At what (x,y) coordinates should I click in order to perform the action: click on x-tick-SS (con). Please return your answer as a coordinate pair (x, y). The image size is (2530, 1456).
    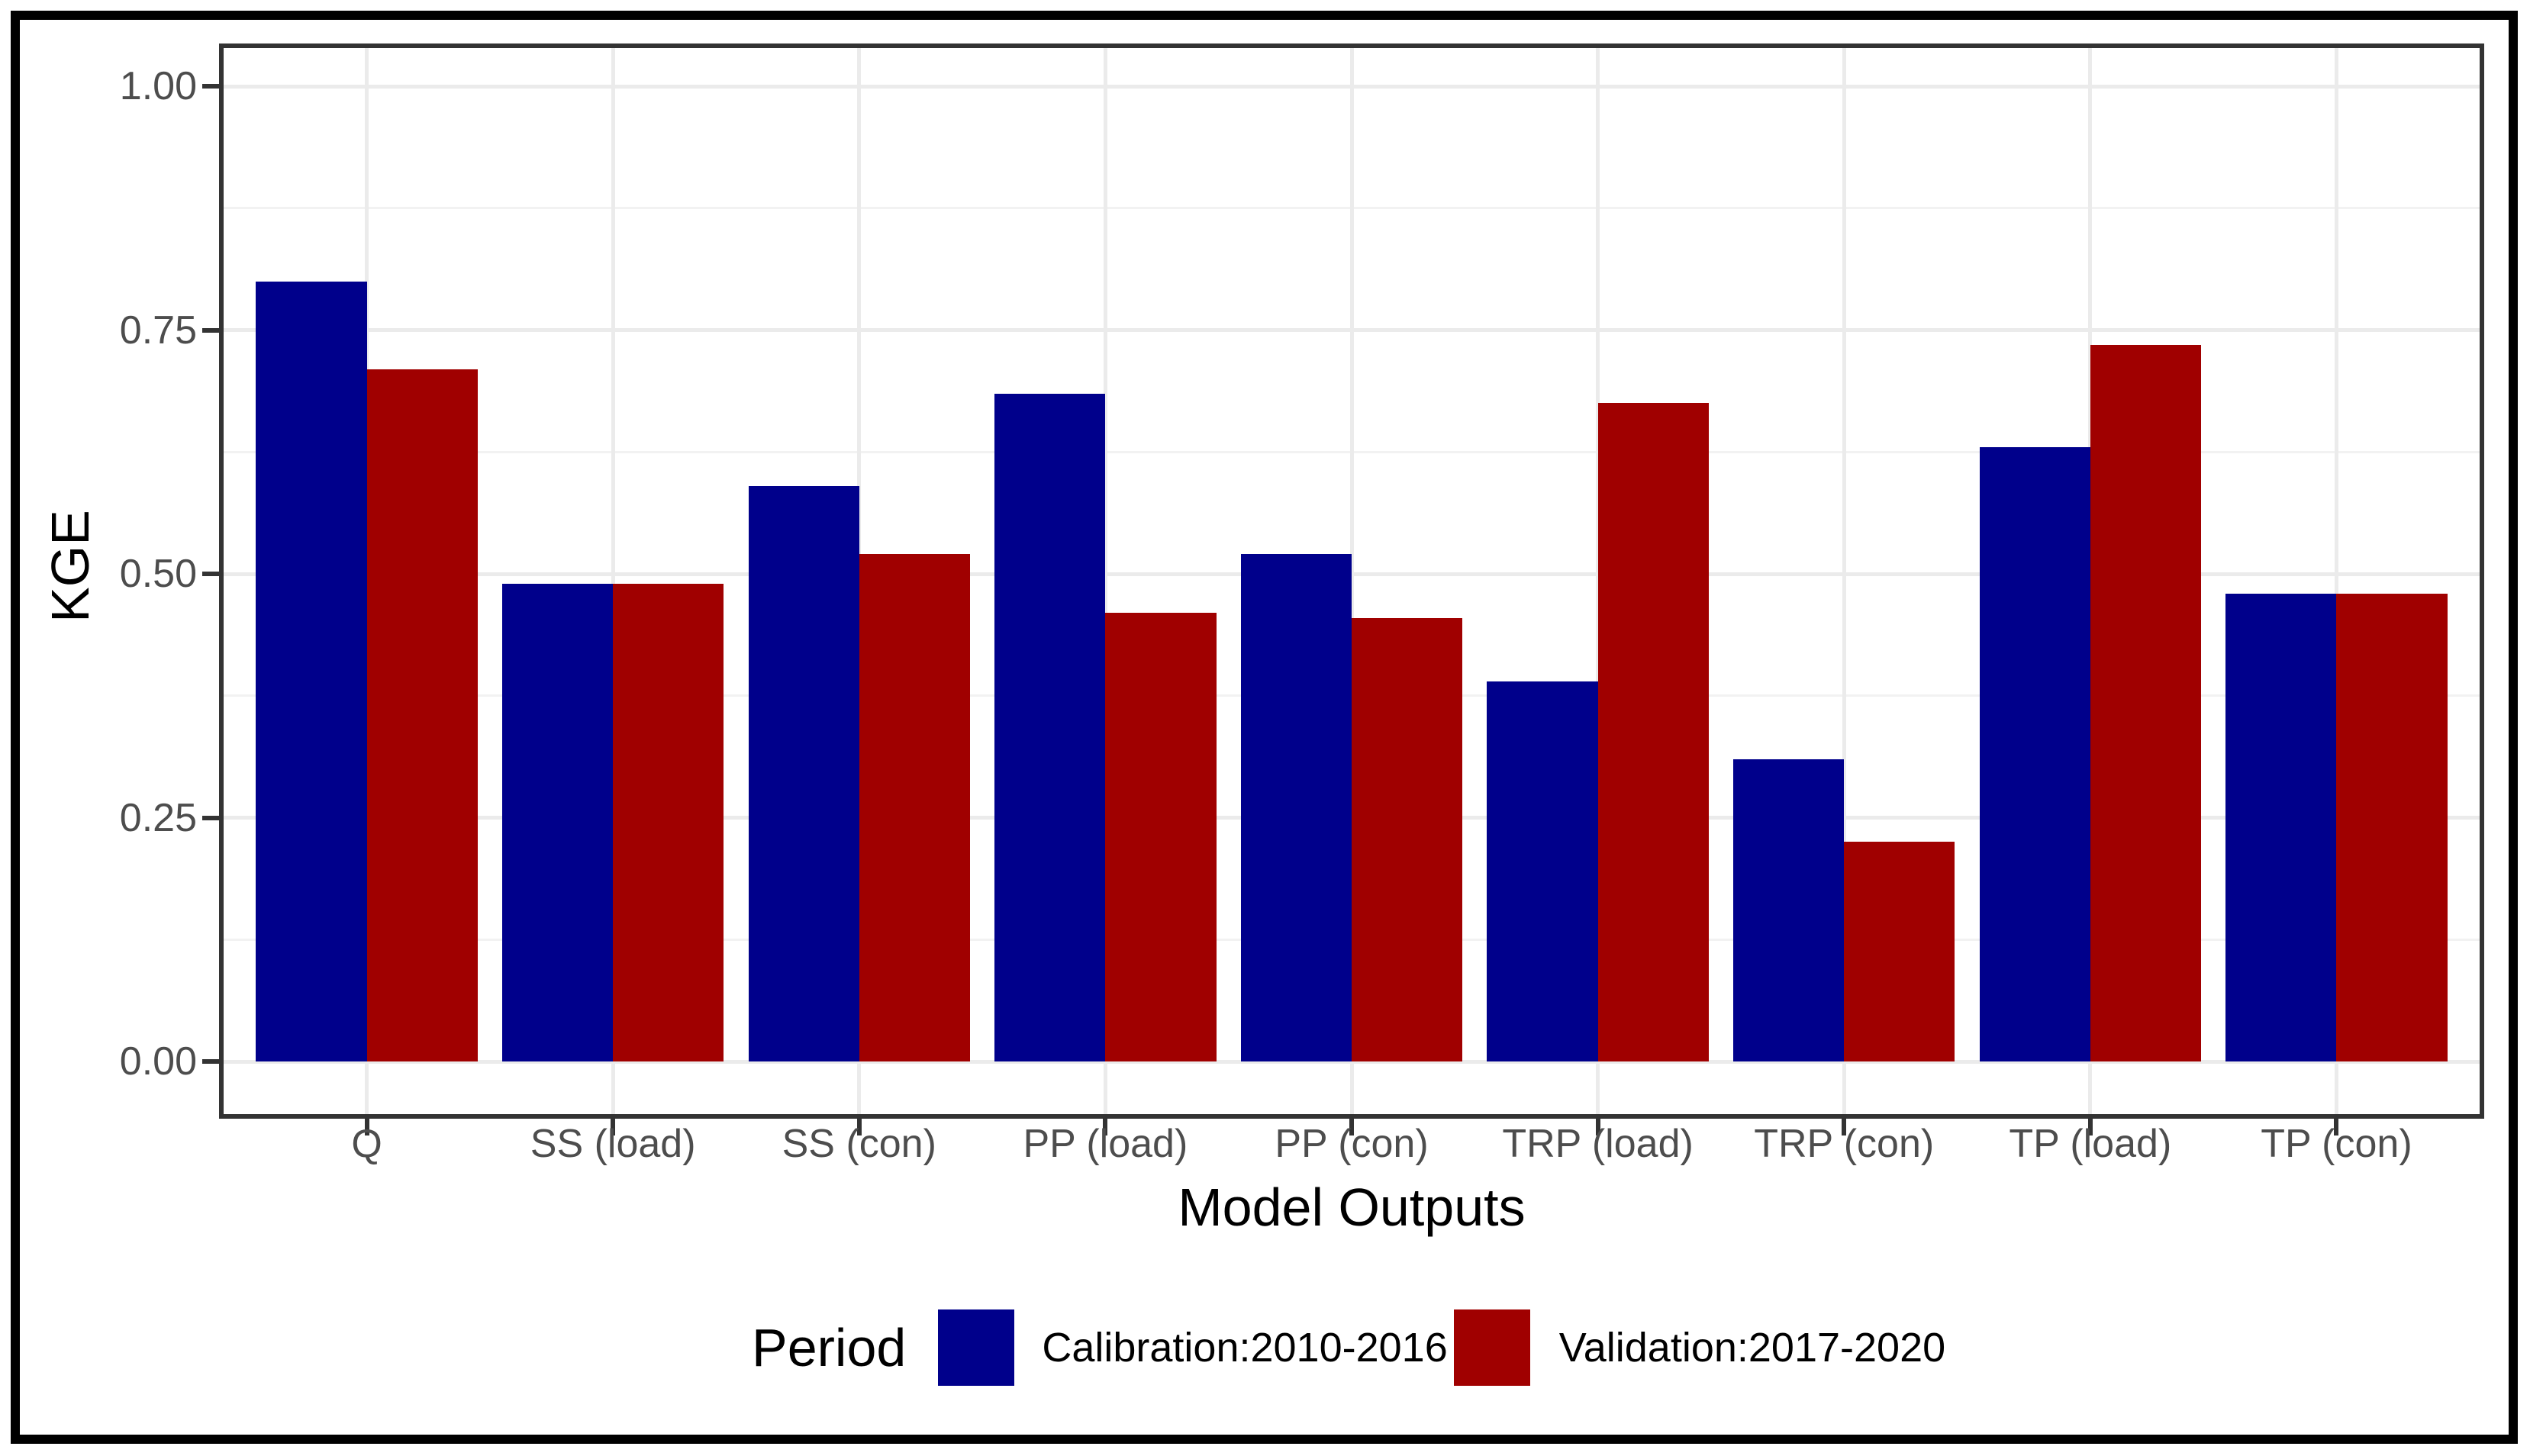
    Looking at the image, I should click on (859, 1127).